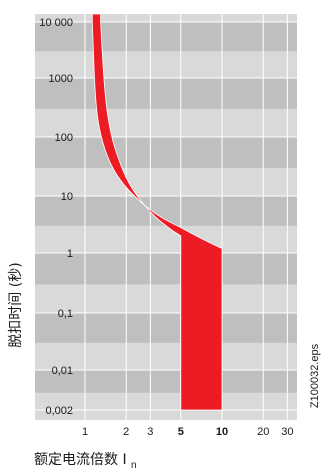  I want to click on x-axis-title: 额定电流倍数 I n, so click(85, 461).